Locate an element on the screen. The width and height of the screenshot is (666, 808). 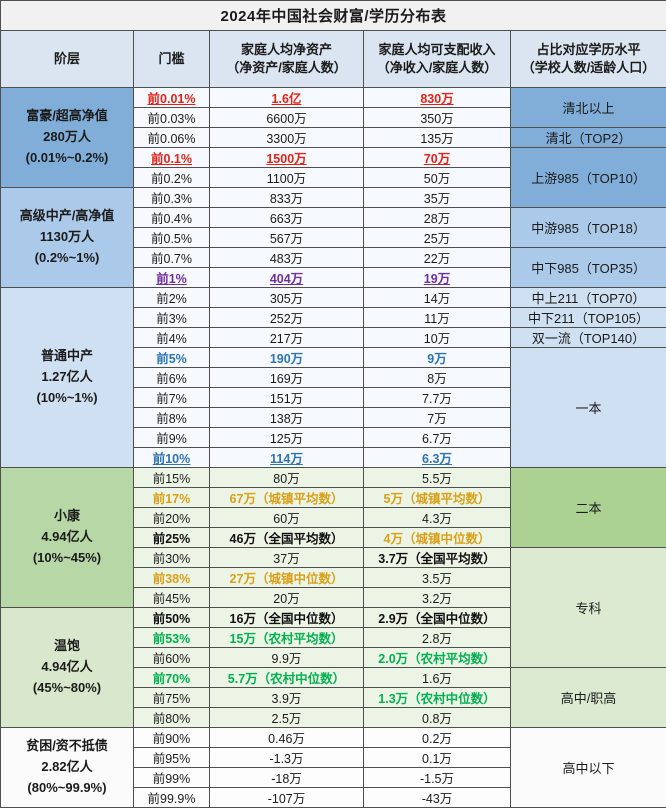
class-group-line: 贫困/资不抵债 is located at coordinates (67, 746).